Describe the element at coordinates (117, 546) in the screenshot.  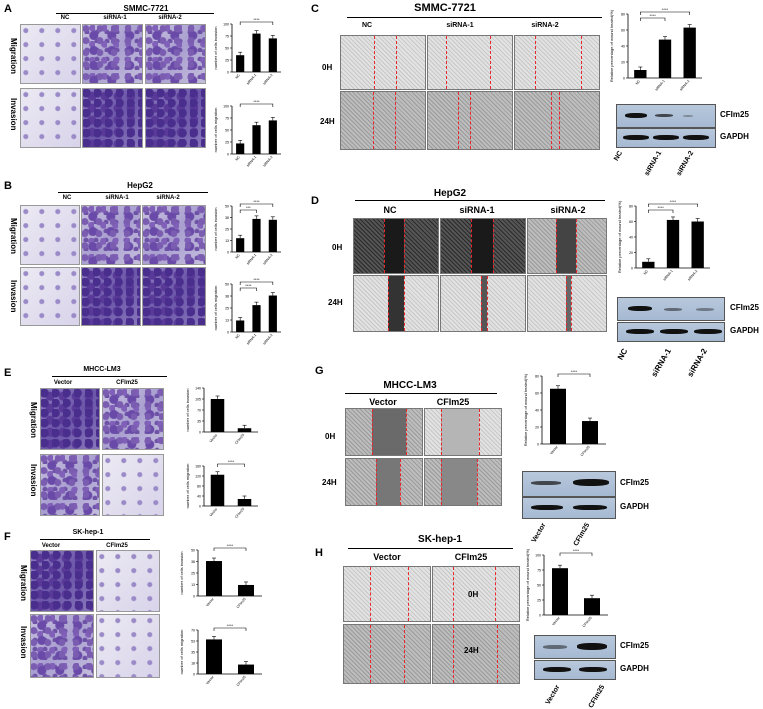
I see `panel-f-group-cfim25: CFIm25` at that location.